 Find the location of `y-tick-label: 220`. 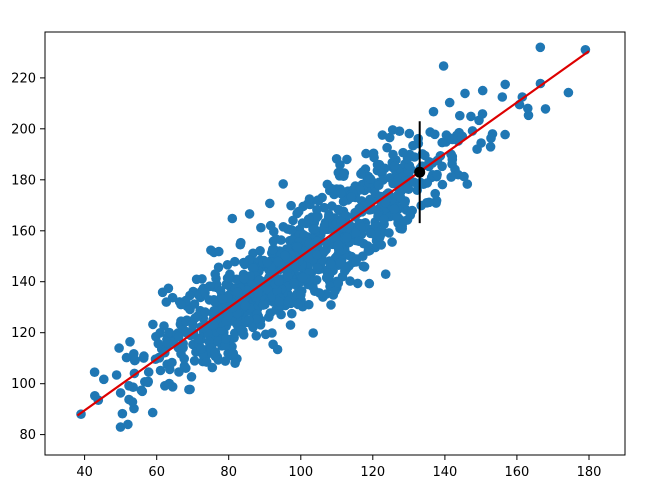

y-tick-label: 220 is located at coordinates (23, 78).